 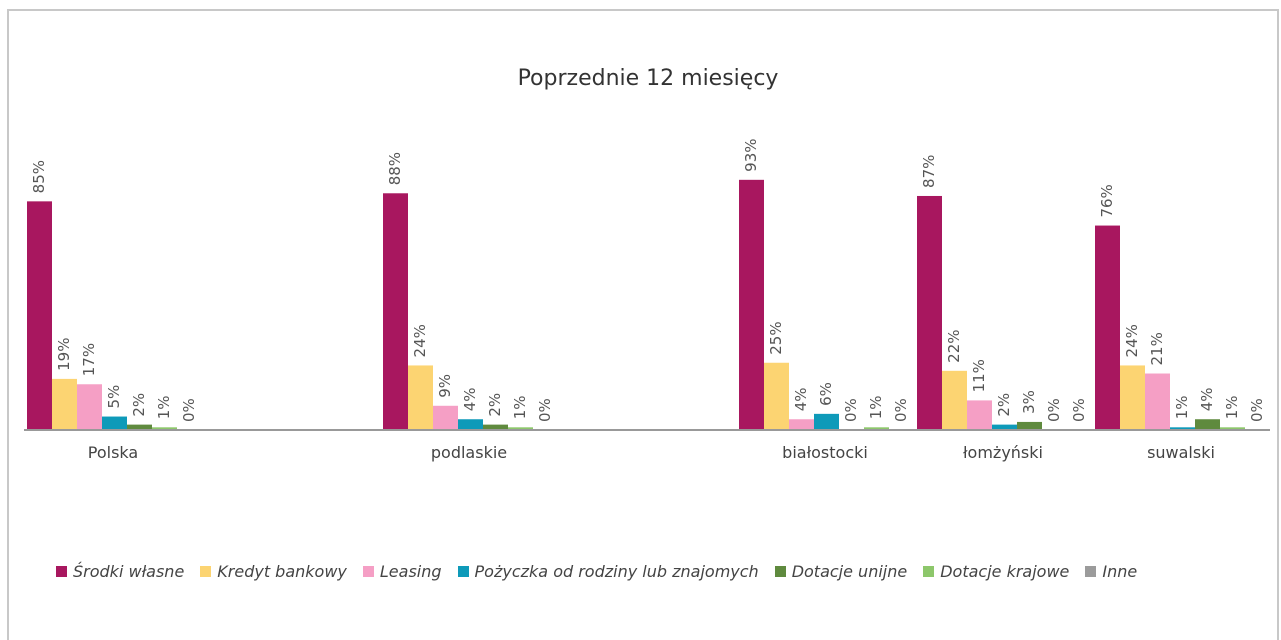 I want to click on value-label: 88%, so click(x=395, y=168).